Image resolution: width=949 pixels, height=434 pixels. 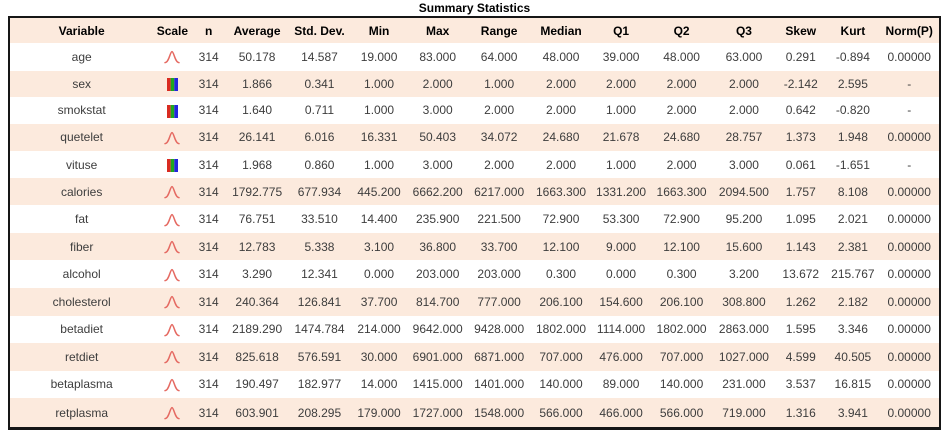 What do you see at coordinates (319, 356) in the screenshot?
I see `stddev-cell: 576.591` at bounding box center [319, 356].